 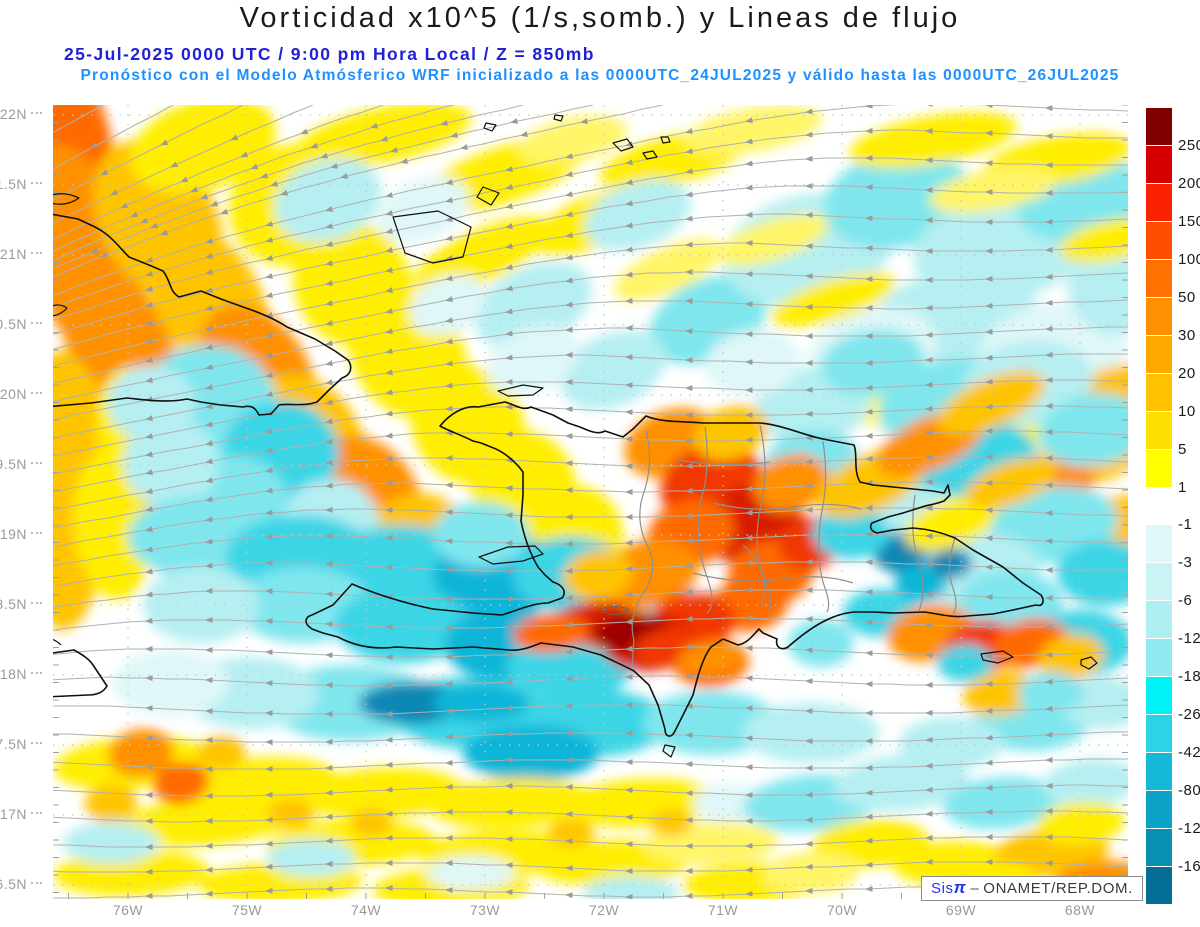 I want to click on lat-label-18.5N: 18.5N, so click(x=21, y=604).